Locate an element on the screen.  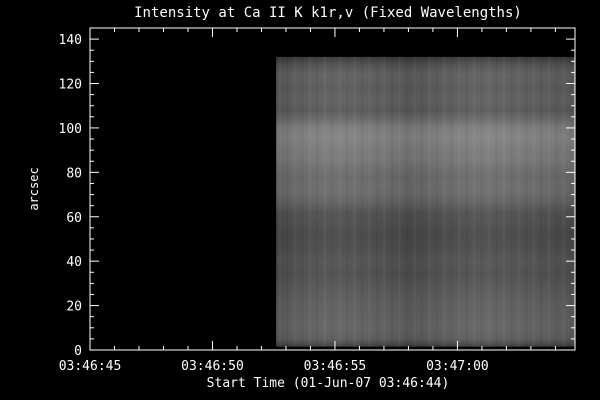
y-axis-label: arcsec is located at coordinates (34, 188).